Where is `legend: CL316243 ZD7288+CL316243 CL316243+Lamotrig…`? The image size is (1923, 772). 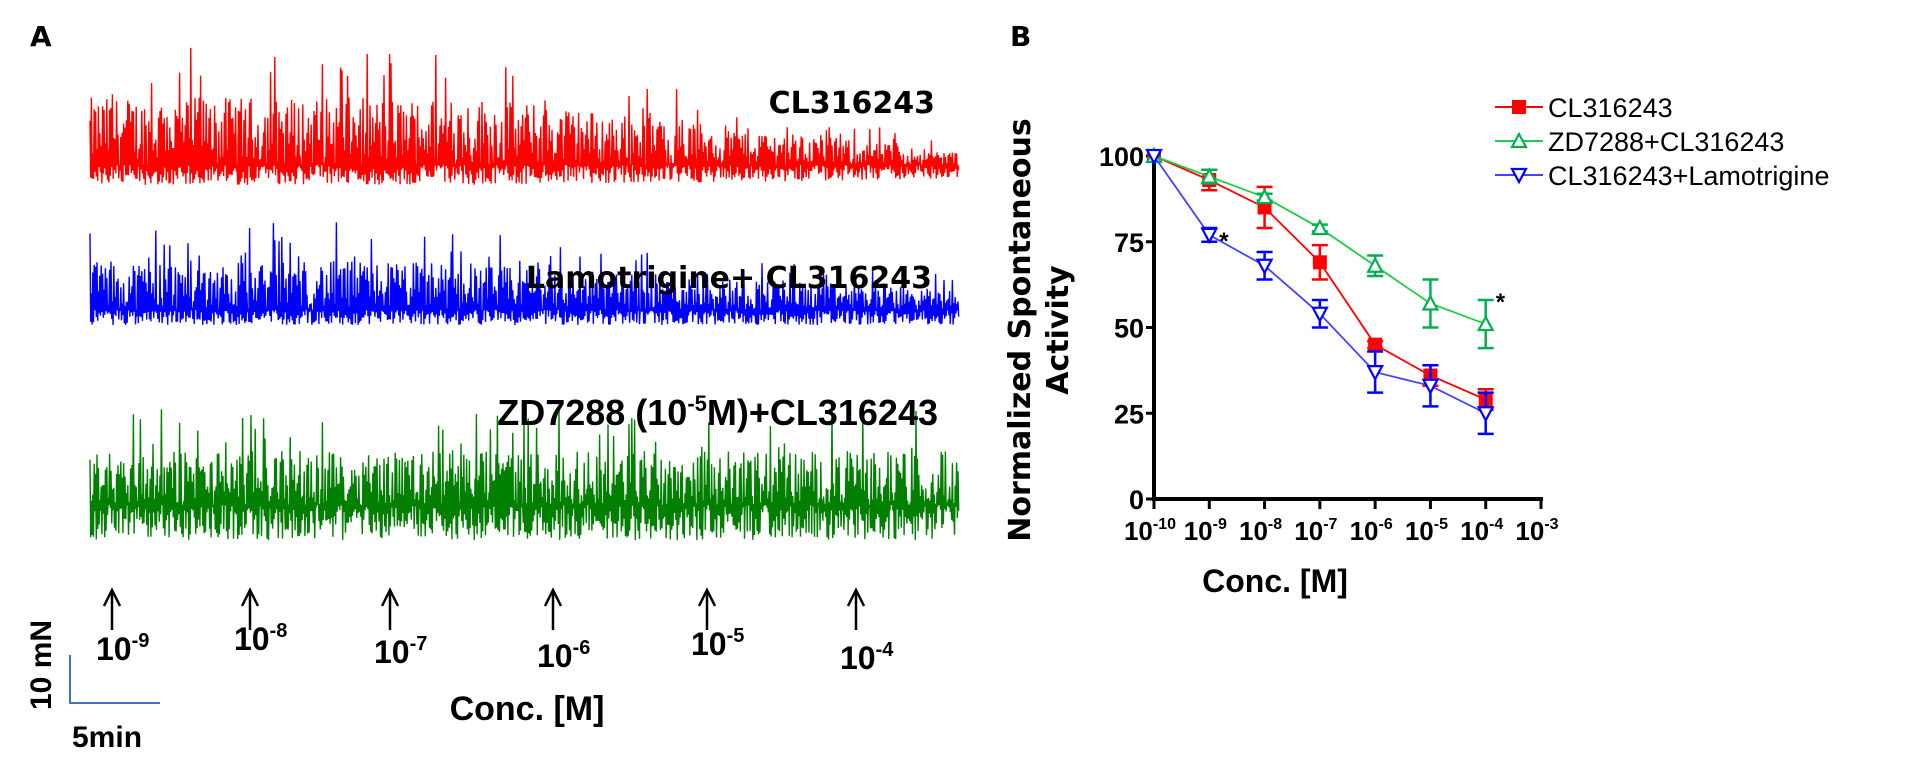 legend: CL316243 ZD7288+CL316243 CL316243+Lamotrig… is located at coordinates (1662, 142).